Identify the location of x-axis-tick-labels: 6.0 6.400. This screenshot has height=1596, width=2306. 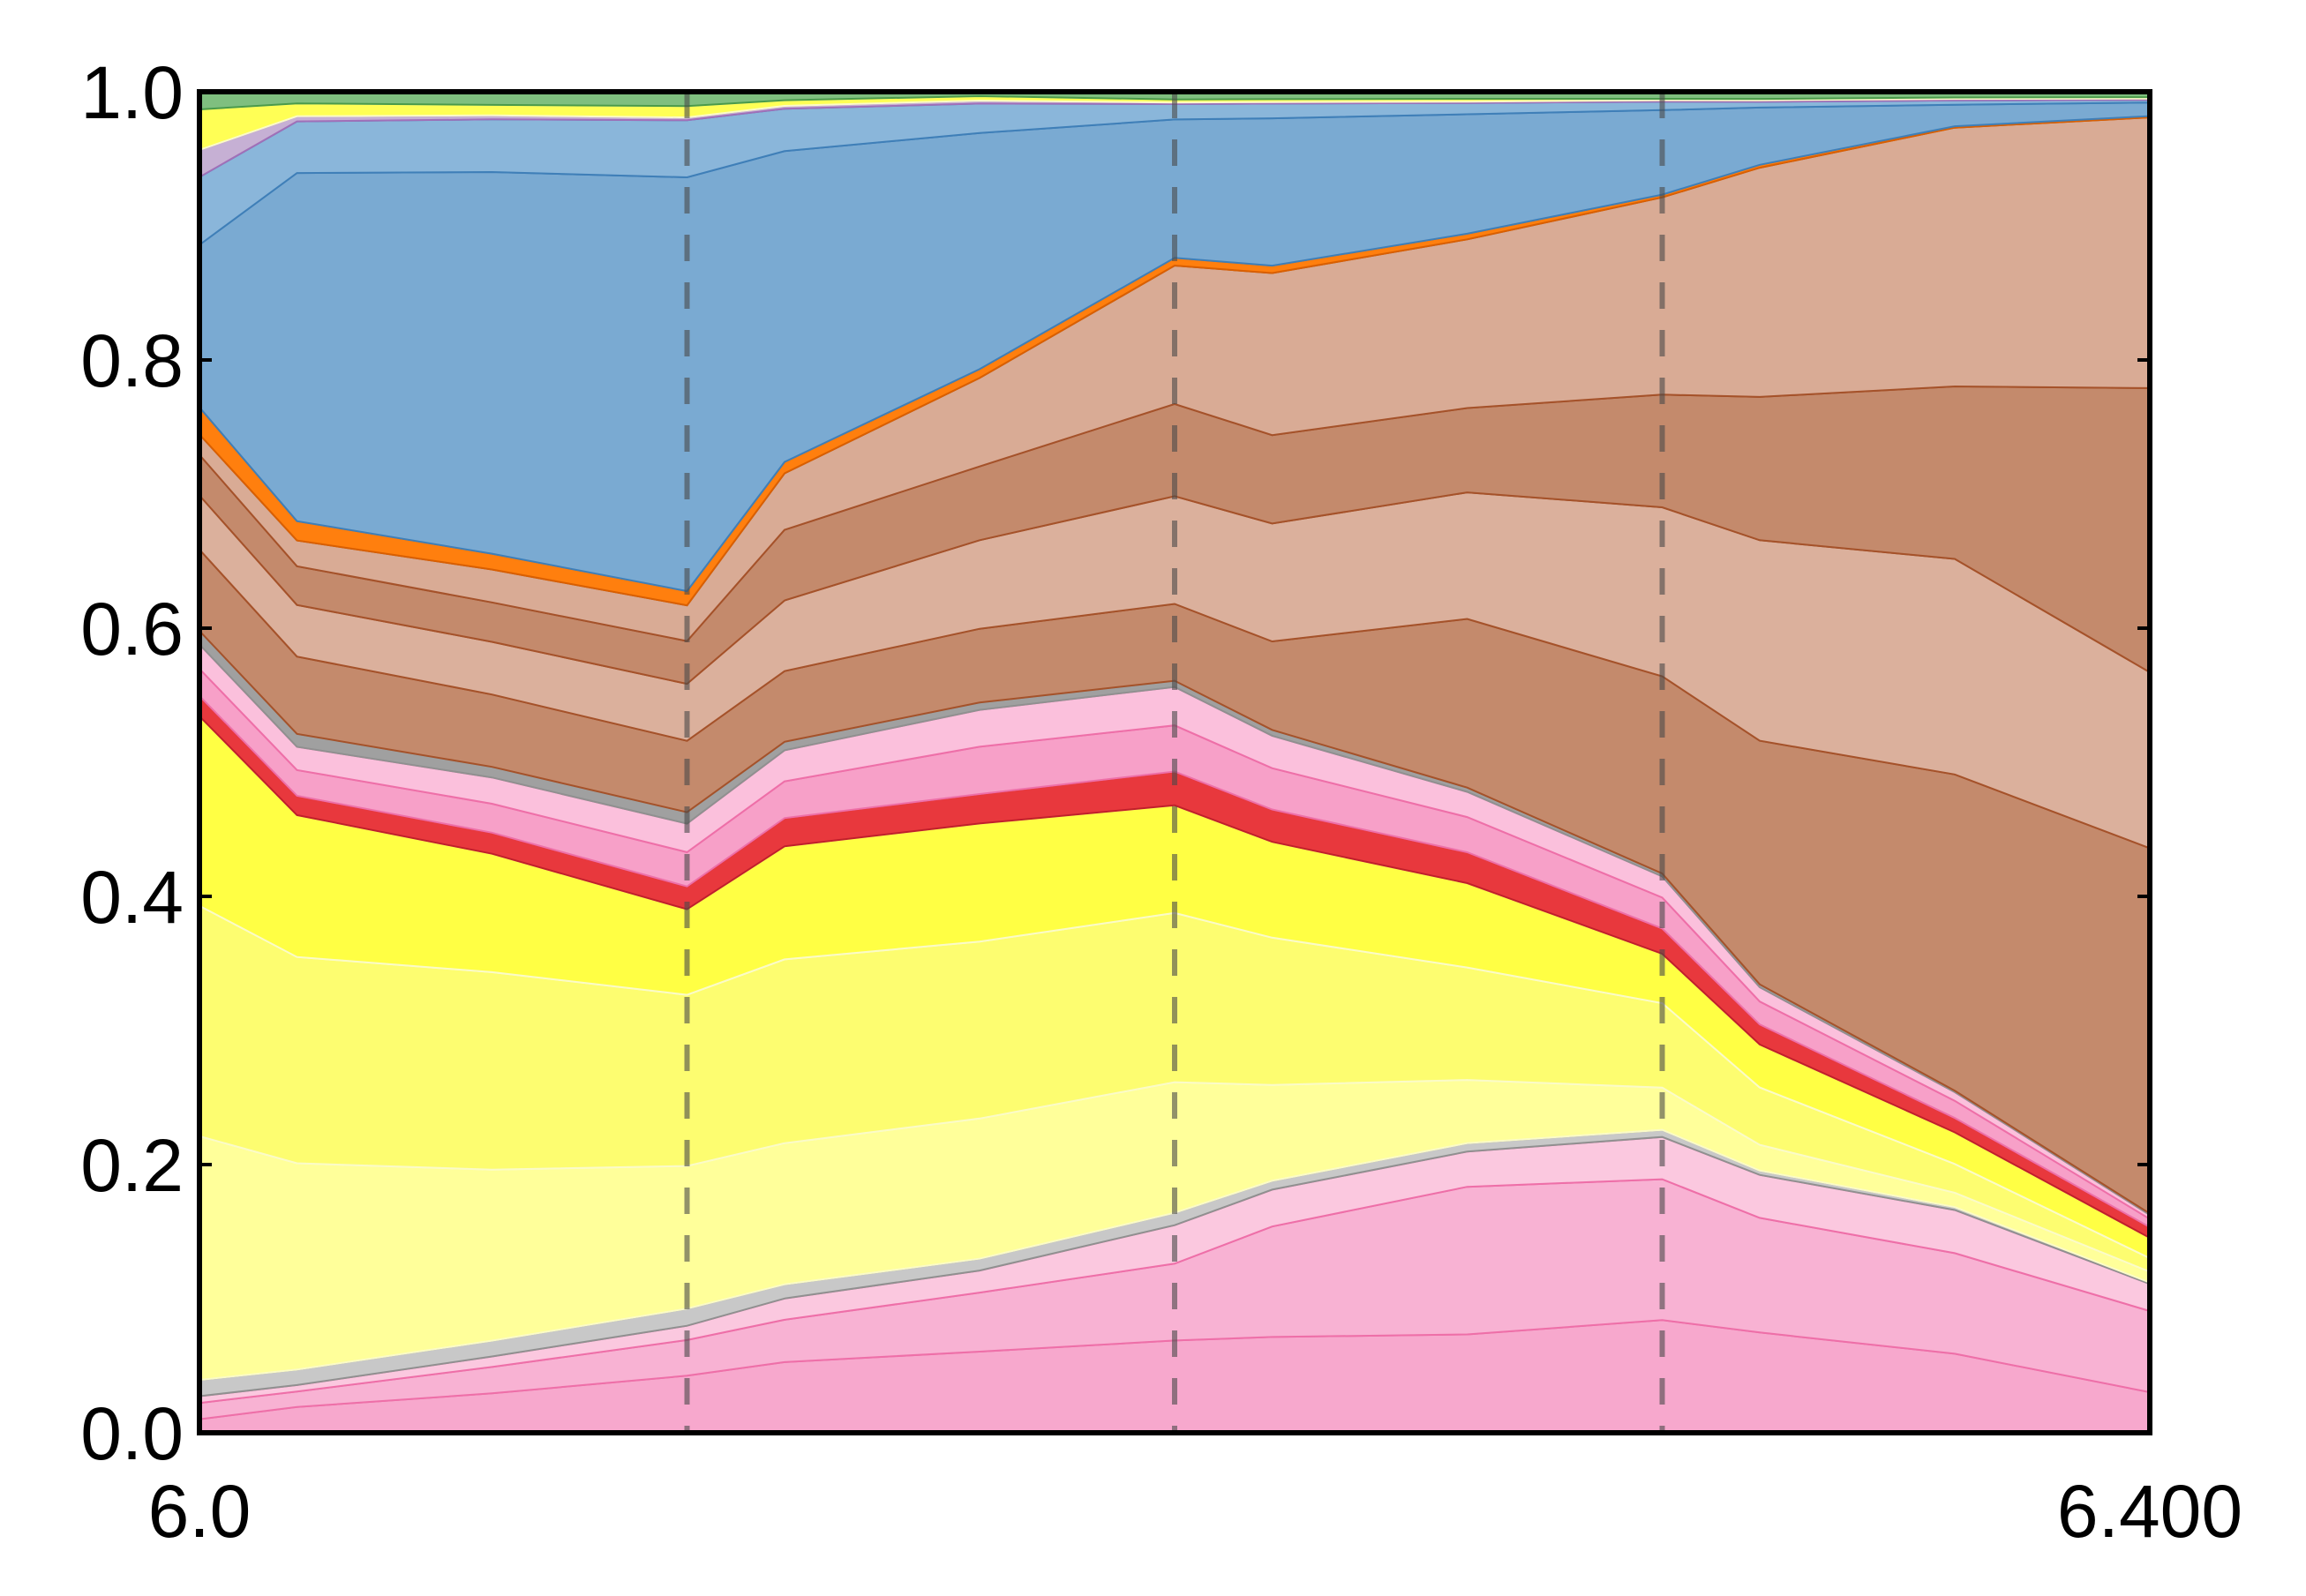
(1196, 1511).